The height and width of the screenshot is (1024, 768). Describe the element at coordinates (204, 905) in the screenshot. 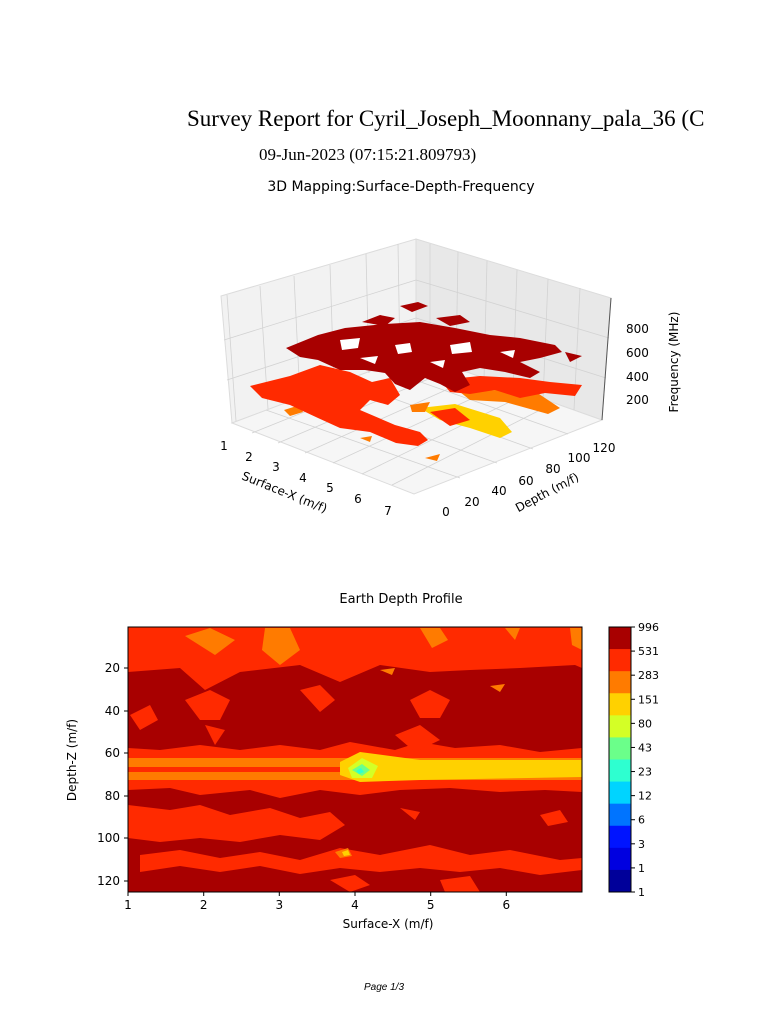

I see `heatmap-x-tick-label: 2` at that location.